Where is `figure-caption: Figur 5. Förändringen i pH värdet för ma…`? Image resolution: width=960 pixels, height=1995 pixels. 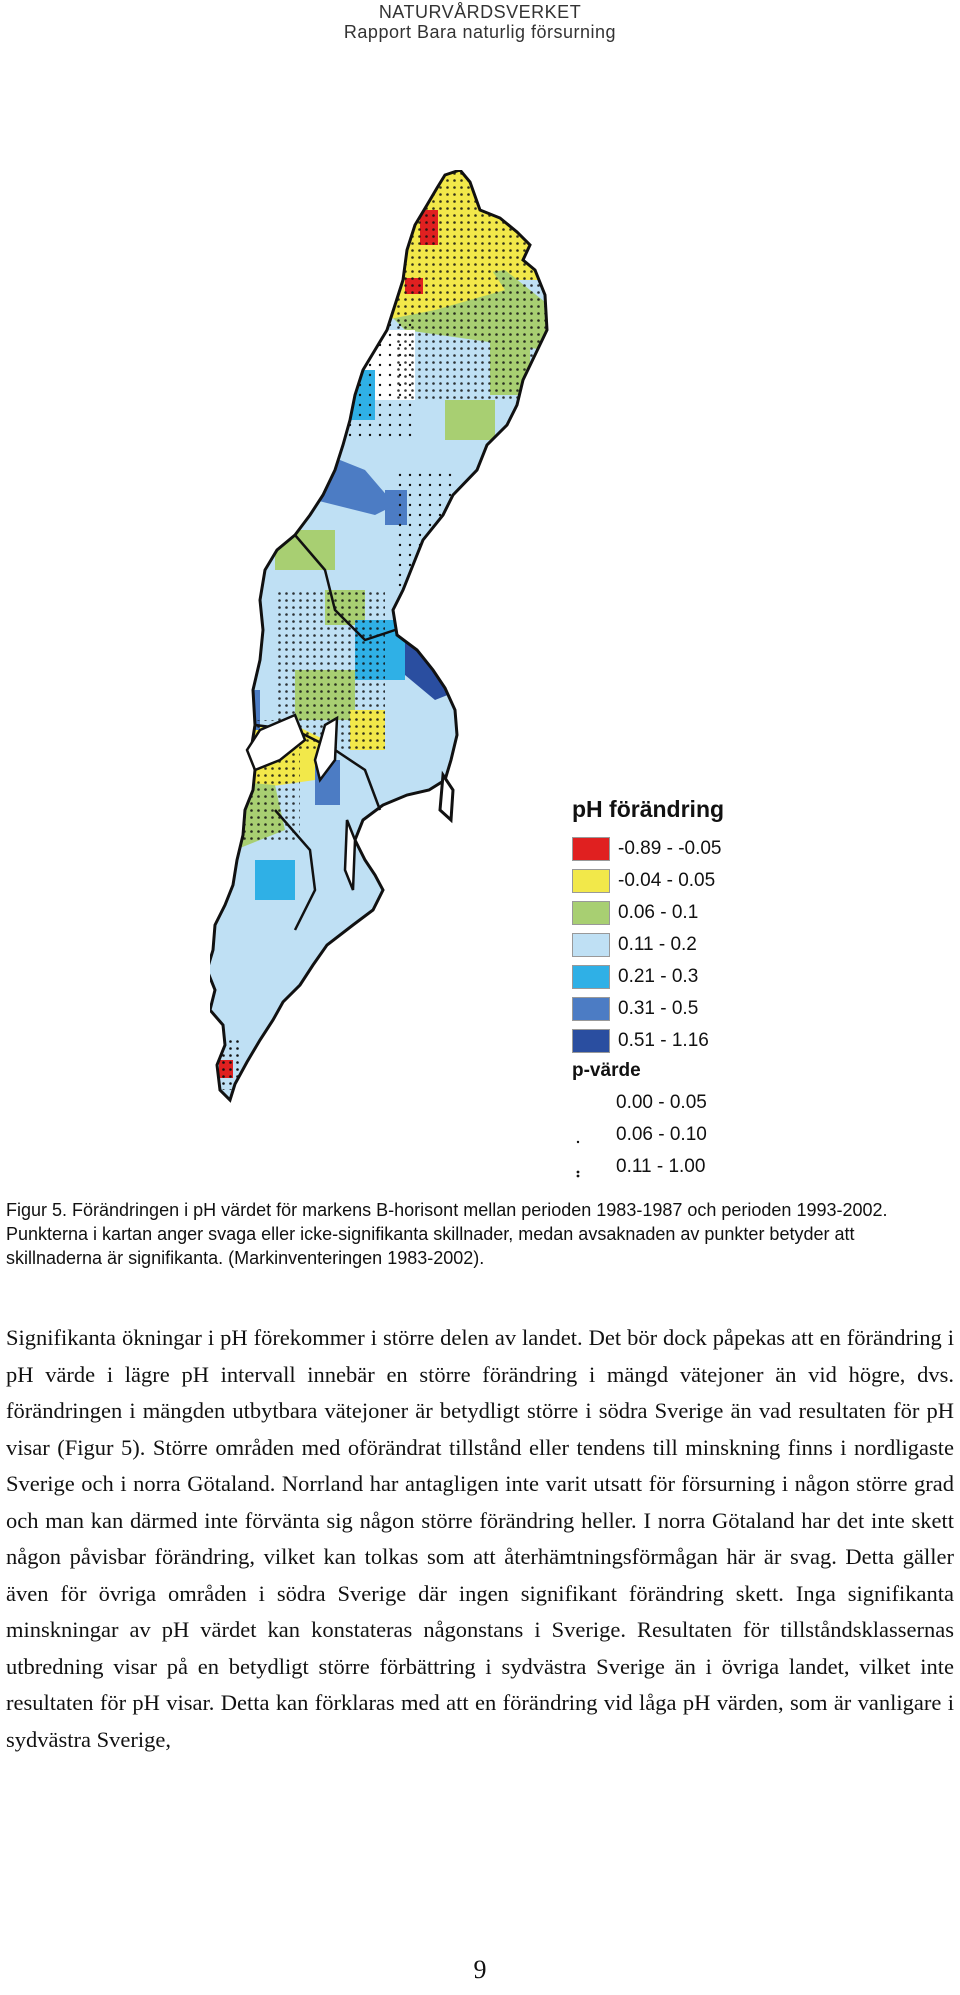 figure-caption: Figur 5. Förändringen i pH värdet för ma… is located at coordinates (447, 1234).